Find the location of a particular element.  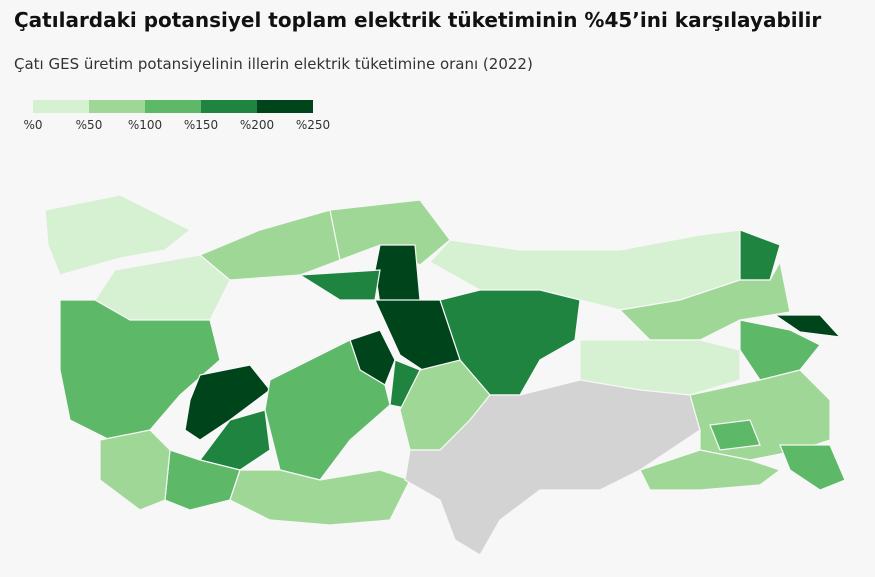

legend-label: %200 is located at coordinates (257, 125).